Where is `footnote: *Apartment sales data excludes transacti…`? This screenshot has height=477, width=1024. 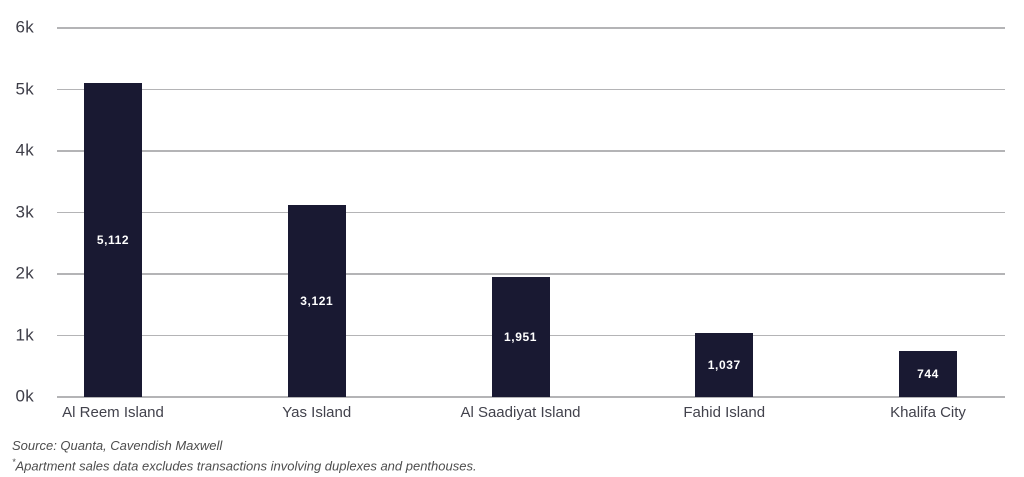 footnote: *Apartment sales data excludes transacti… is located at coordinates (244, 465).